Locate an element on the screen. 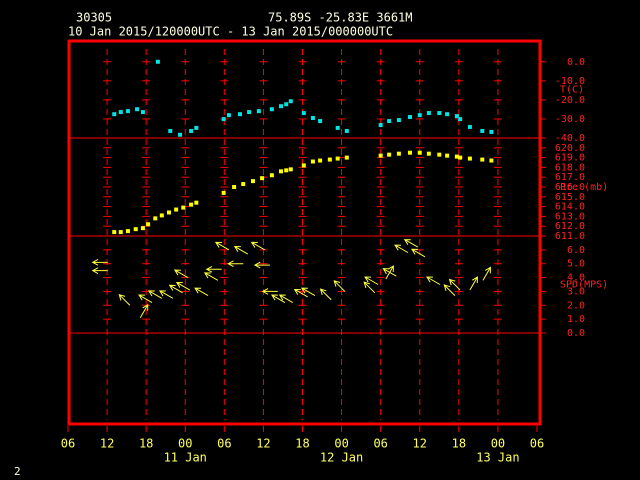 The width and height of the screenshot is (640, 480). date-label: 12 Jan is located at coordinates (341, 458).